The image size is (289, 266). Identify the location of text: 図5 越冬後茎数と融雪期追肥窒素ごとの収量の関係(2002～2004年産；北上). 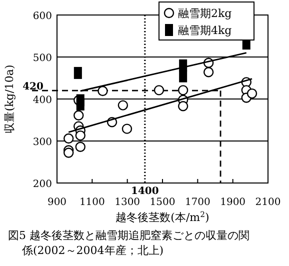
(129, 243).